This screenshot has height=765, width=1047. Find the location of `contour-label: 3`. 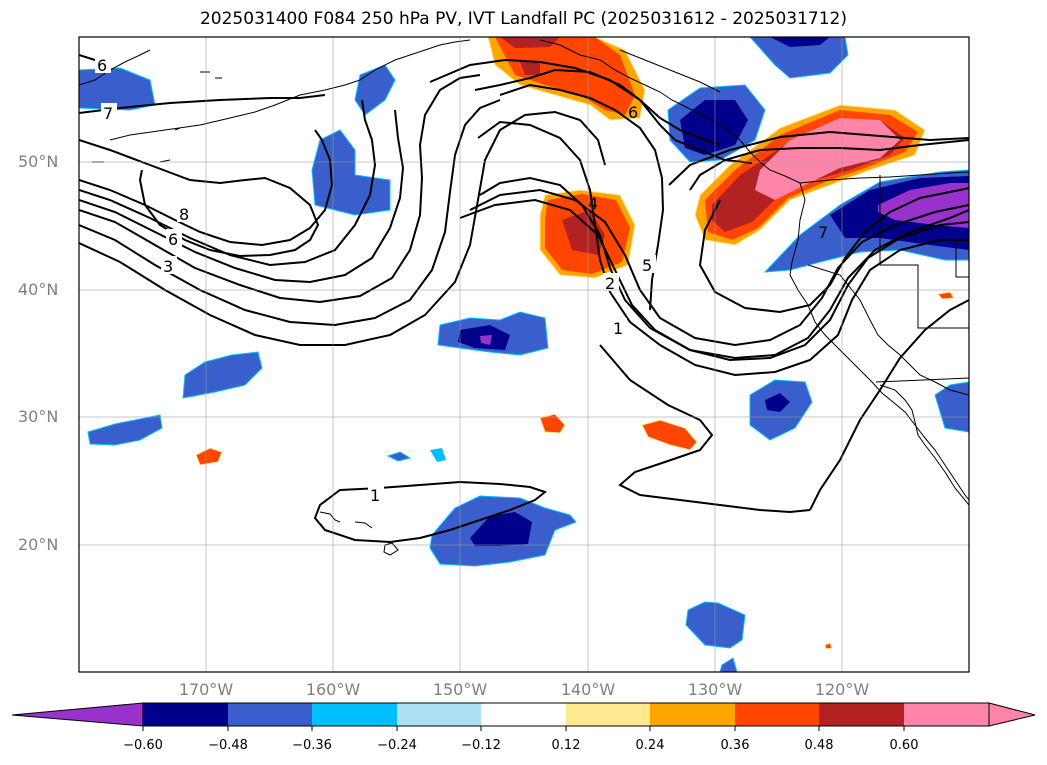

contour-label: 3 is located at coordinates (168, 266).